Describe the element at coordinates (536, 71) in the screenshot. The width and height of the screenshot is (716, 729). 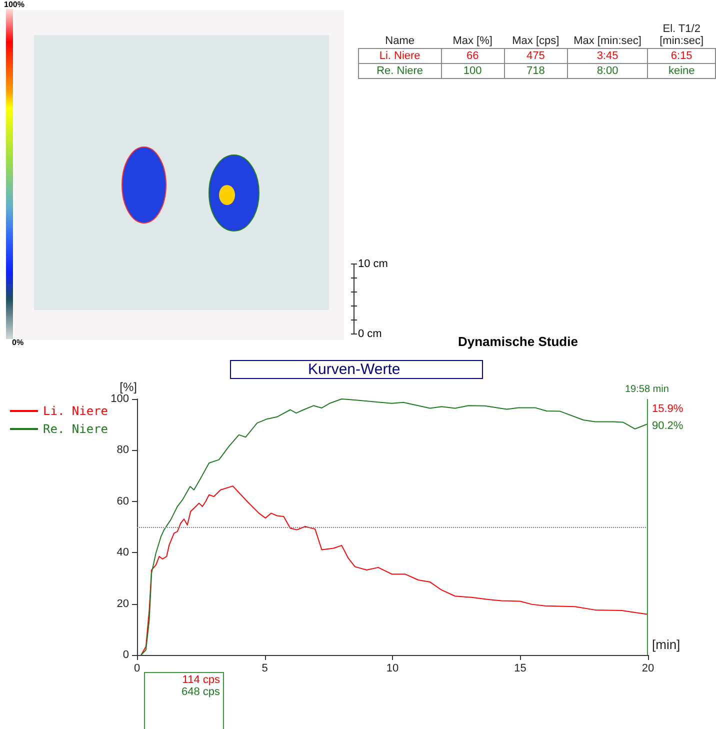
I see `text: 718` at that location.